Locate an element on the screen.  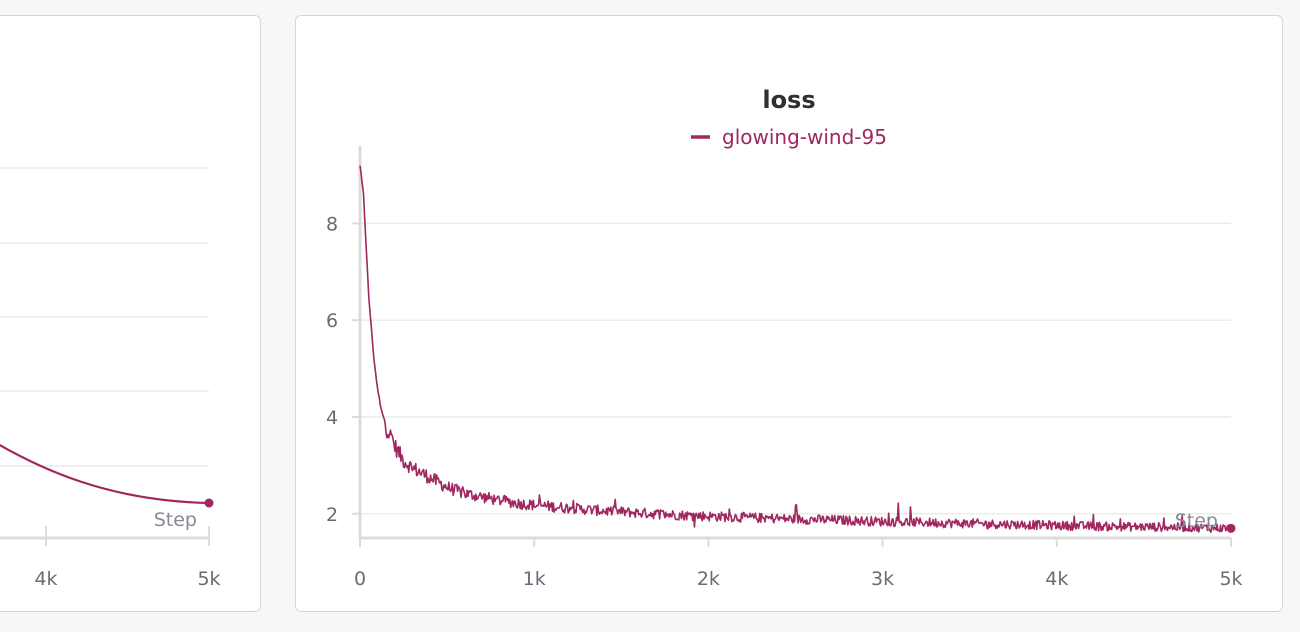
left-chart-svg: Step 4k 5k is located at coordinates (110, 378).